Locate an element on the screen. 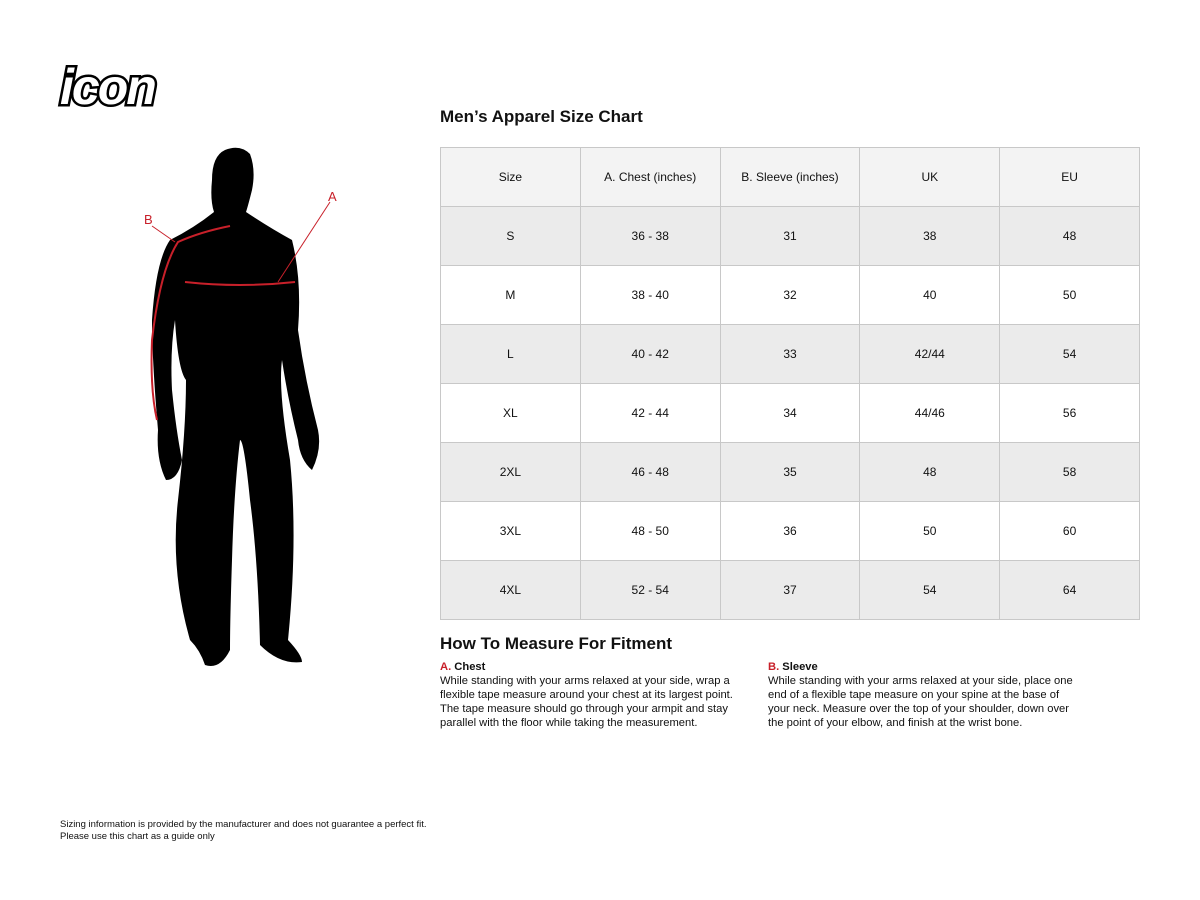 The height and width of the screenshot is (900, 1200). table-row: S 36 - 38 31 38 48 is located at coordinates (790, 236).